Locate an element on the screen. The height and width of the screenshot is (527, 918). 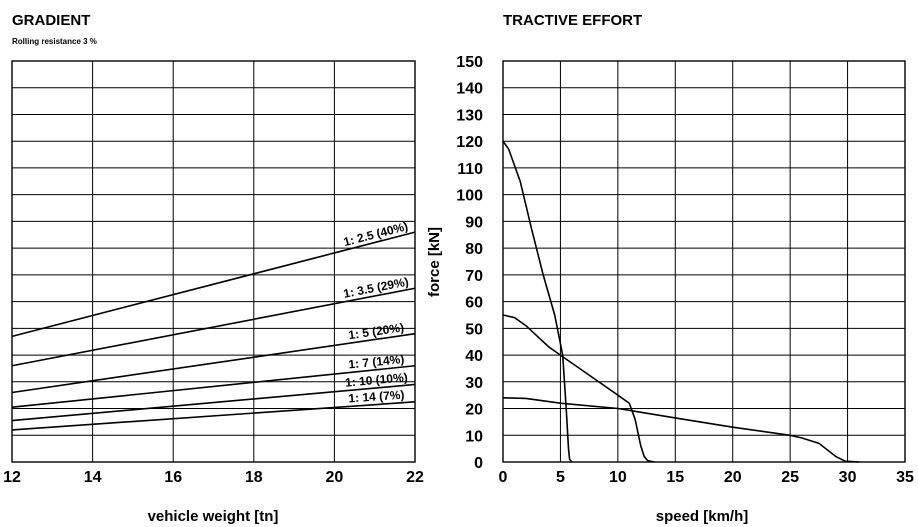
tractive-x-tick-label: 10 is located at coordinates (618, 477).